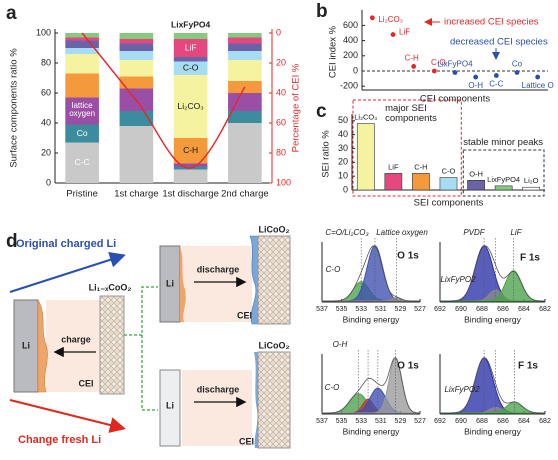  What do you see at coordinates (517, 64) in the screenshot?
I see `point-label: Co` at bounding box center [517, 64].